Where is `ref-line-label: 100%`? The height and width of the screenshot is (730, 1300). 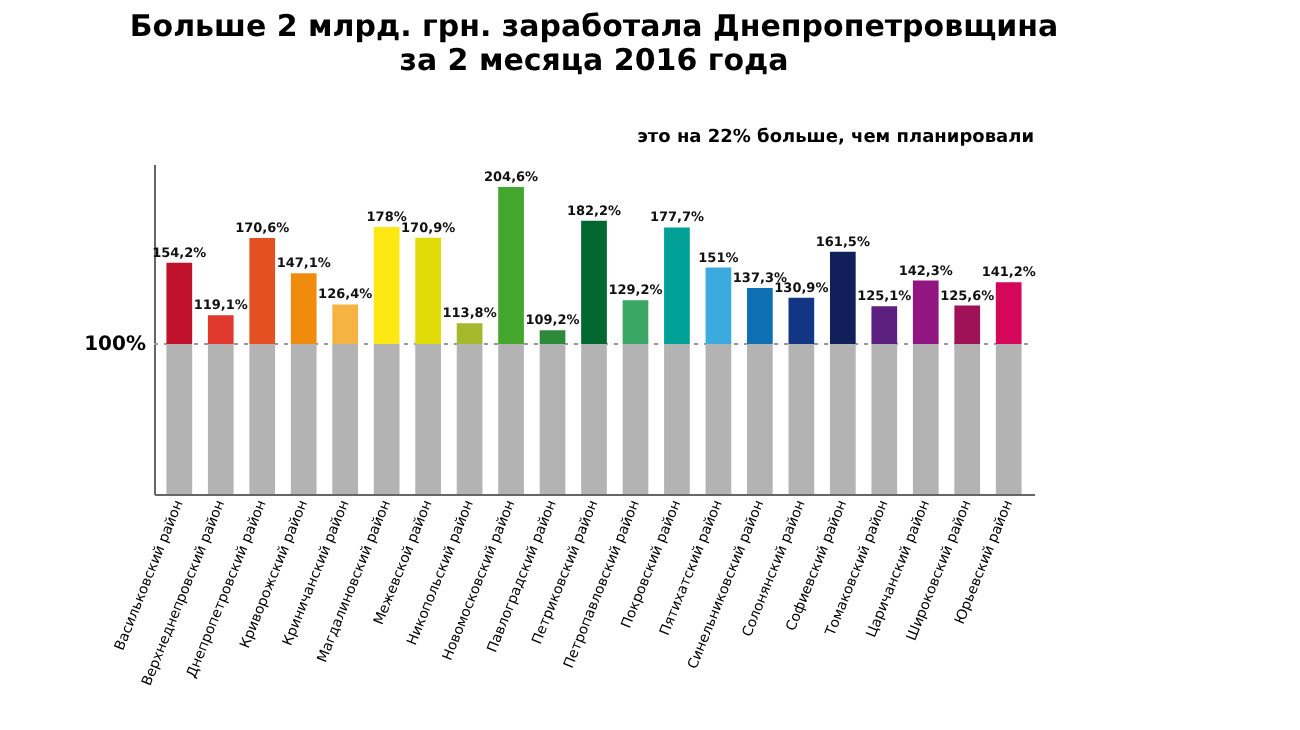
ref-line-label: 100% is located at coordinates (115, 345).